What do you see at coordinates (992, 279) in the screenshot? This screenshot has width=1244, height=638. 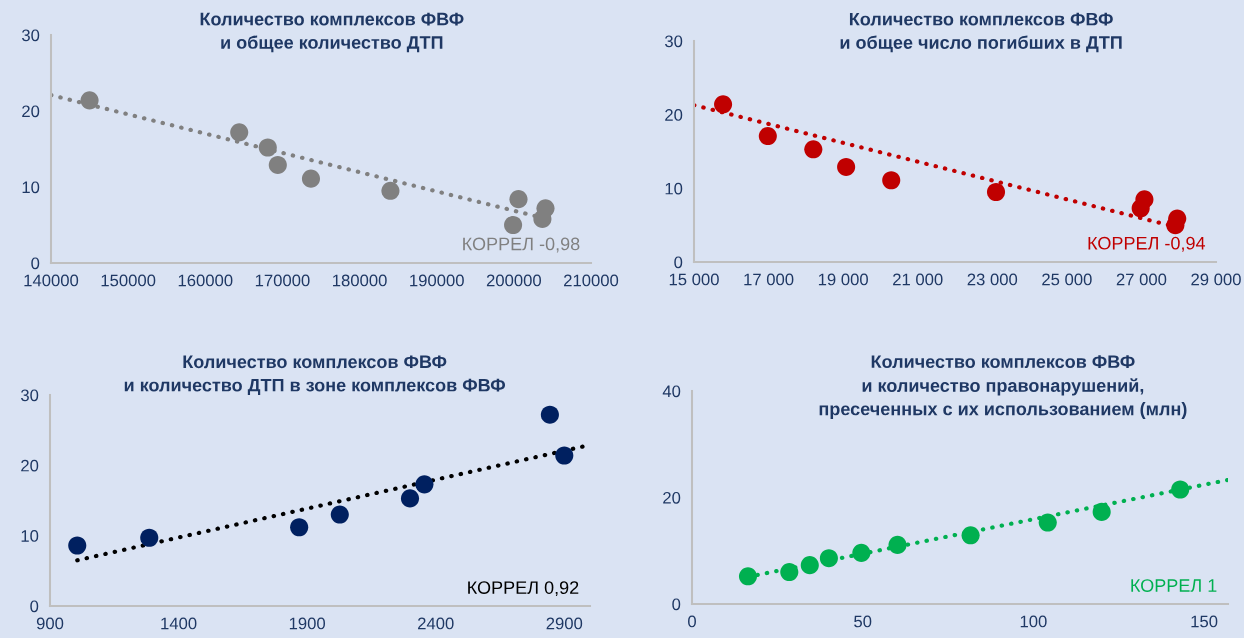 I see `x-tick-label: 23 000` at bounding box center [992, 279].